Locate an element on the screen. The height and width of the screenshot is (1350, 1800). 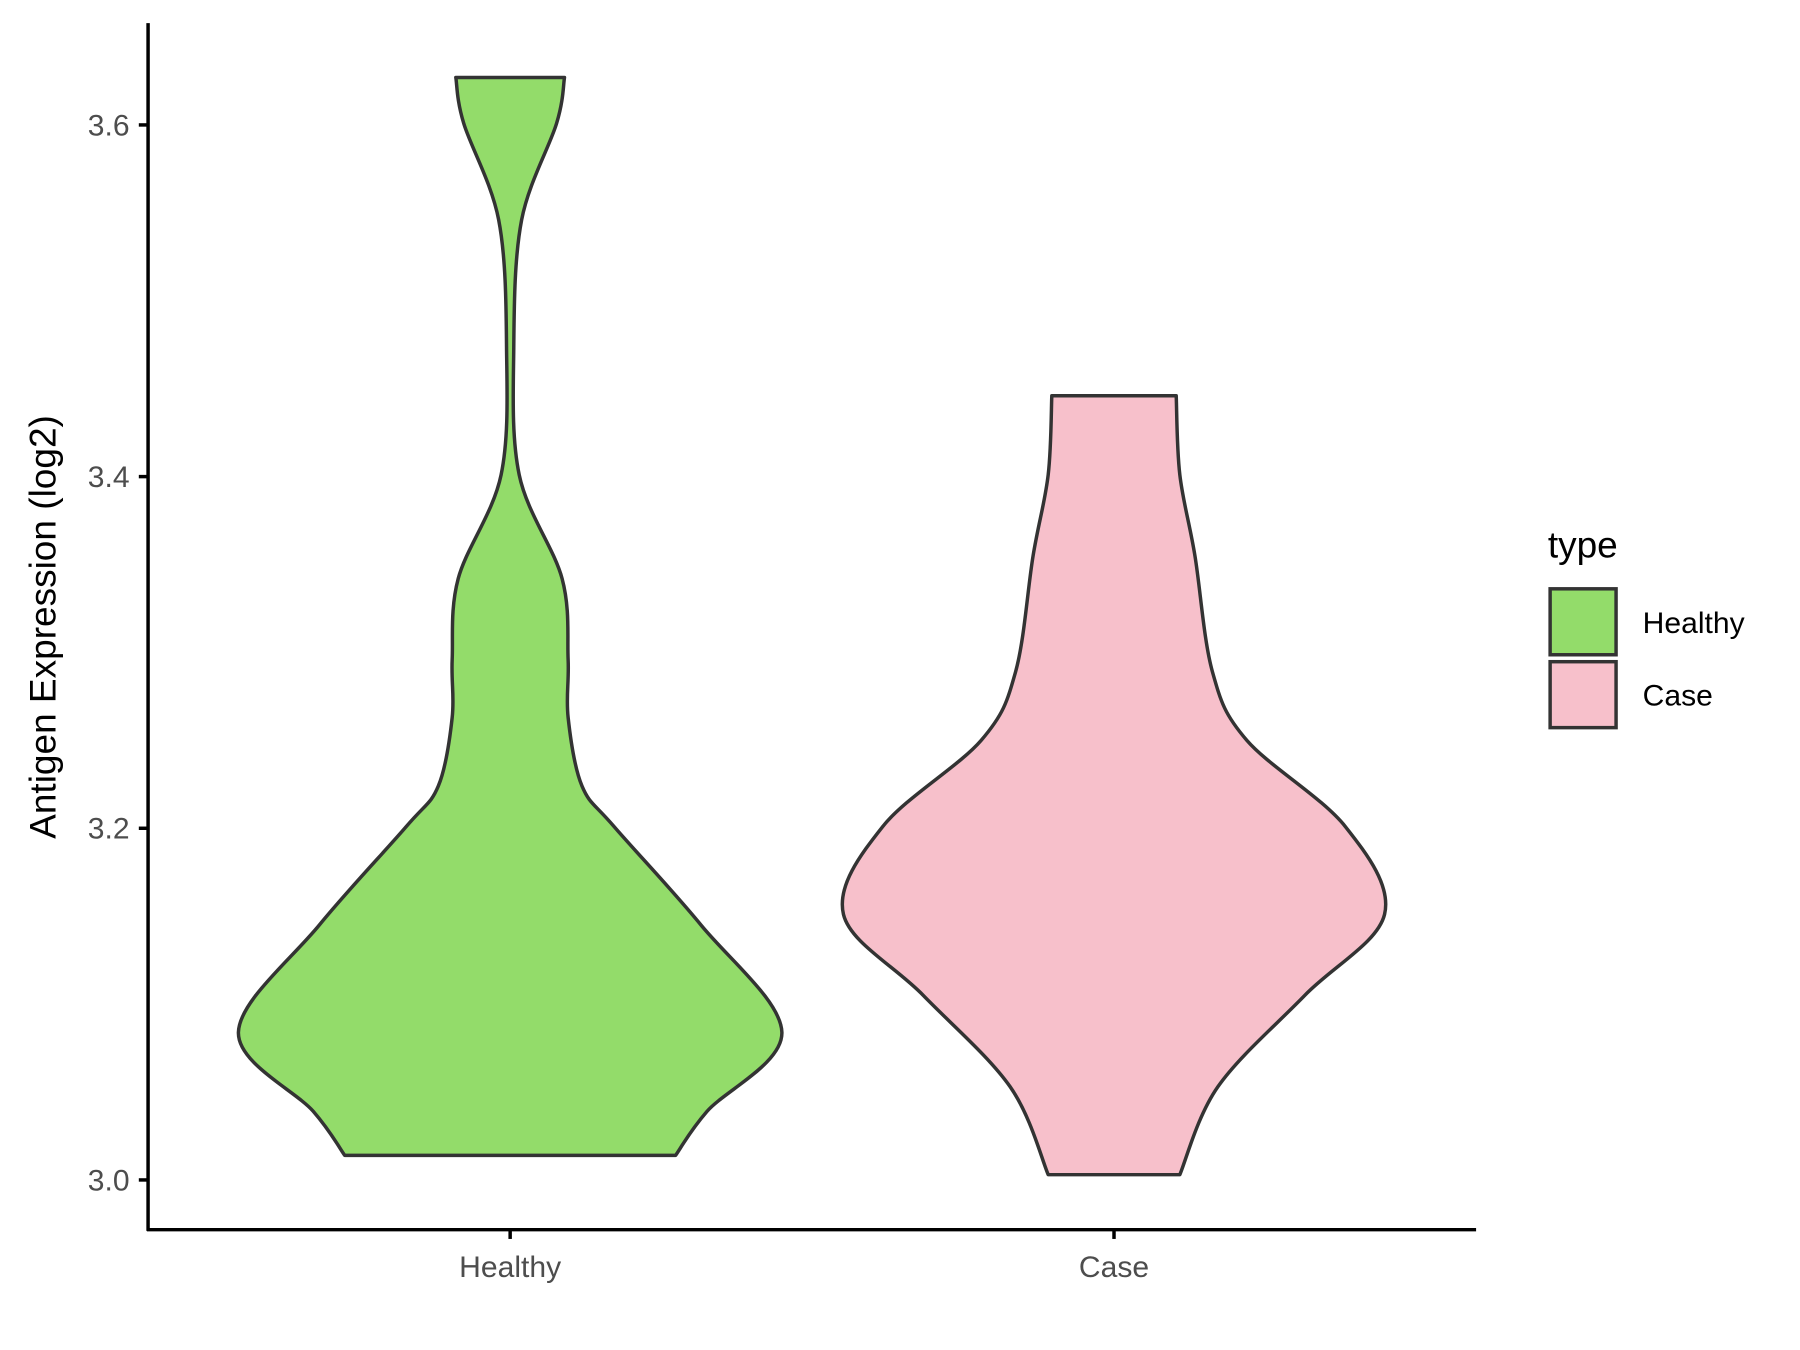
y-ticks: 3.0 3.2 3.4 3.6 is located at coordinates (118, 653).